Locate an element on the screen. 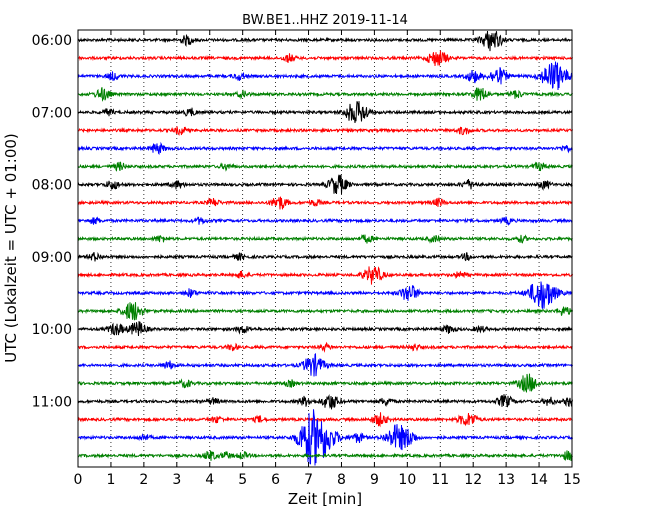 Image resolution: width=650 pixels, height=520 pixels. x-tick-label: 1 is located at coordinates (110, 480).